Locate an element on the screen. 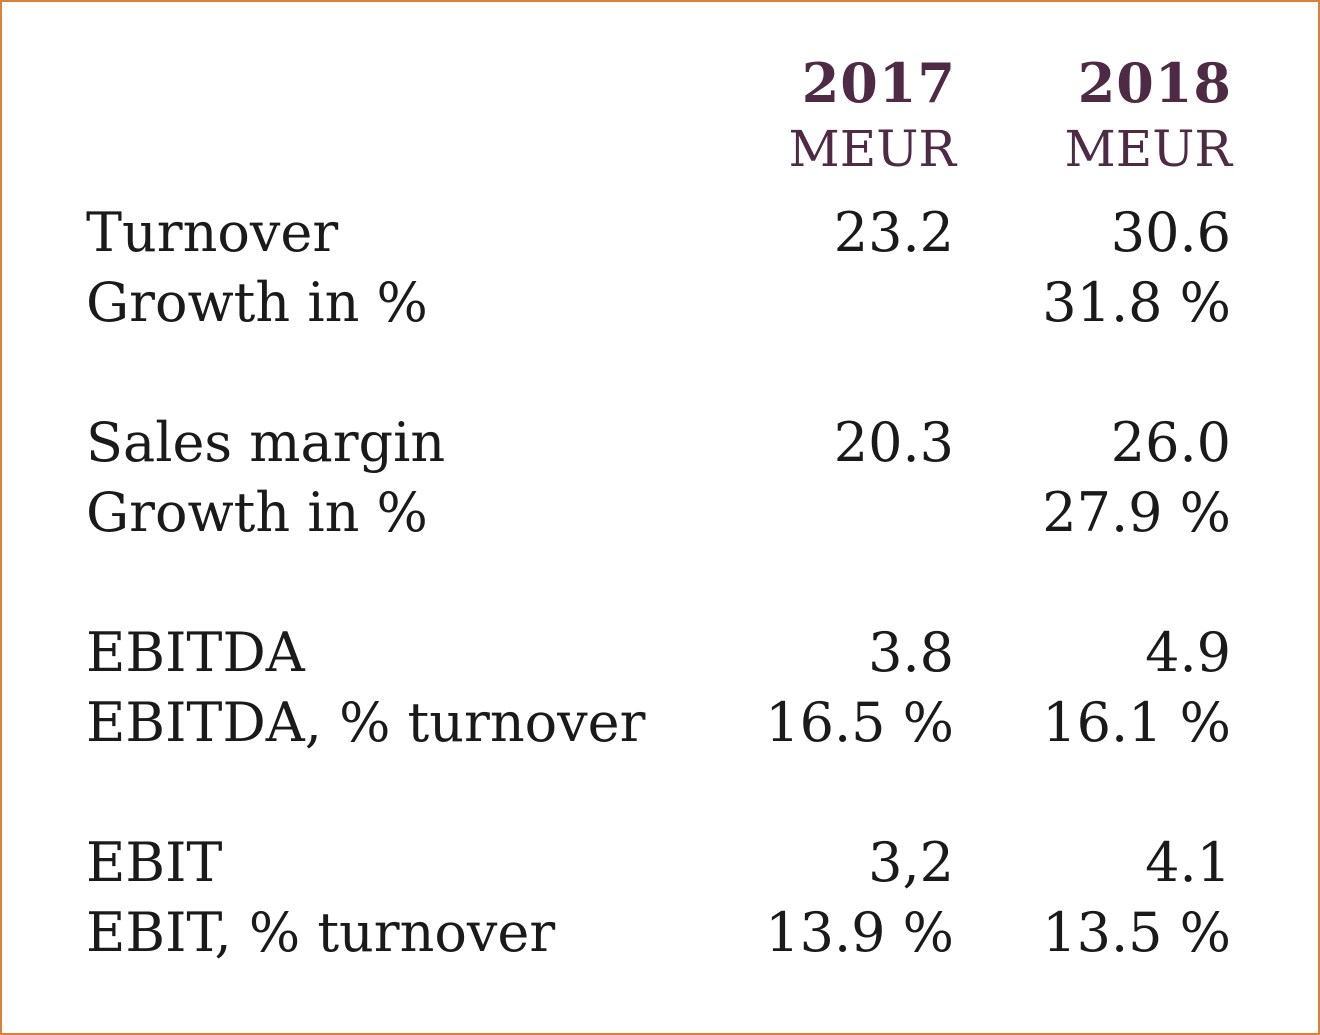 The width and height of the screenshot is (1320, 1035). value-2017: 3.8 is located at coordinates (911, 652).